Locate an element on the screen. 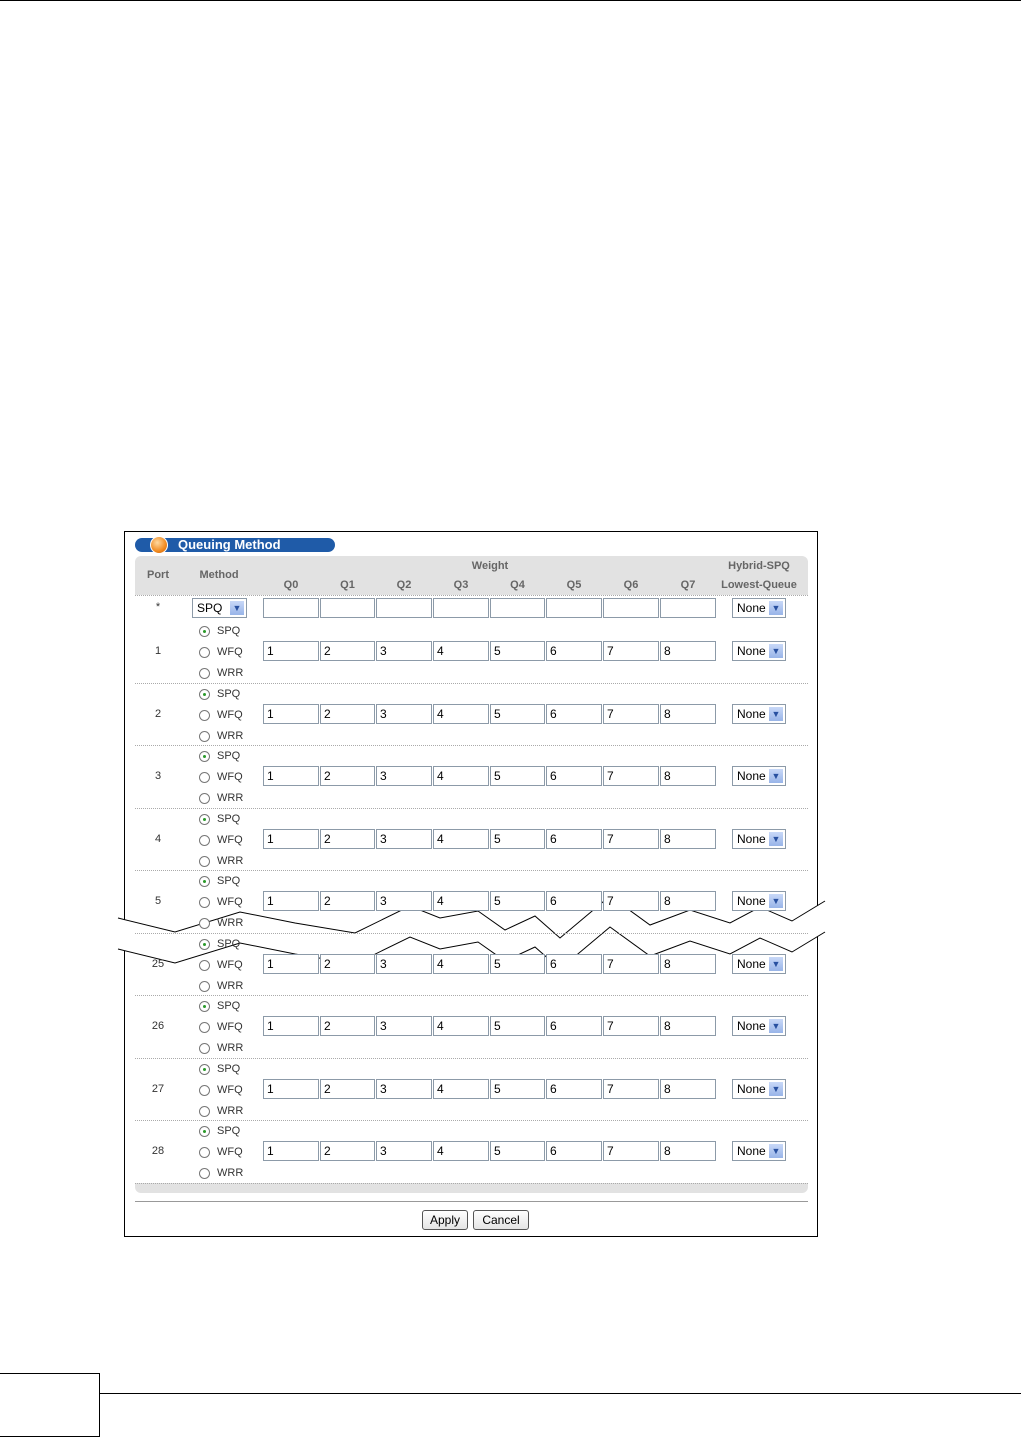 The width and height of the screenshot is (1021, 1437). weight-input-all-q5 is located at coordinates (574, 608).